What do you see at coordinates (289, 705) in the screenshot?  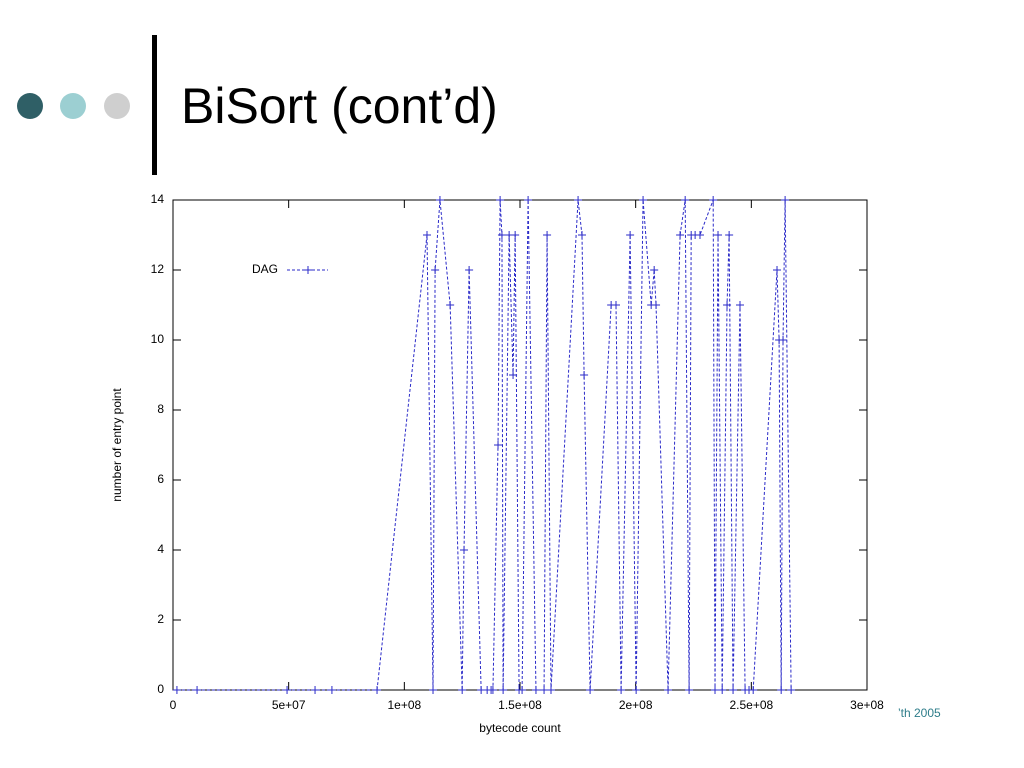 I see `x-tick-label: 5e+07` at bounding box center [289, 705].